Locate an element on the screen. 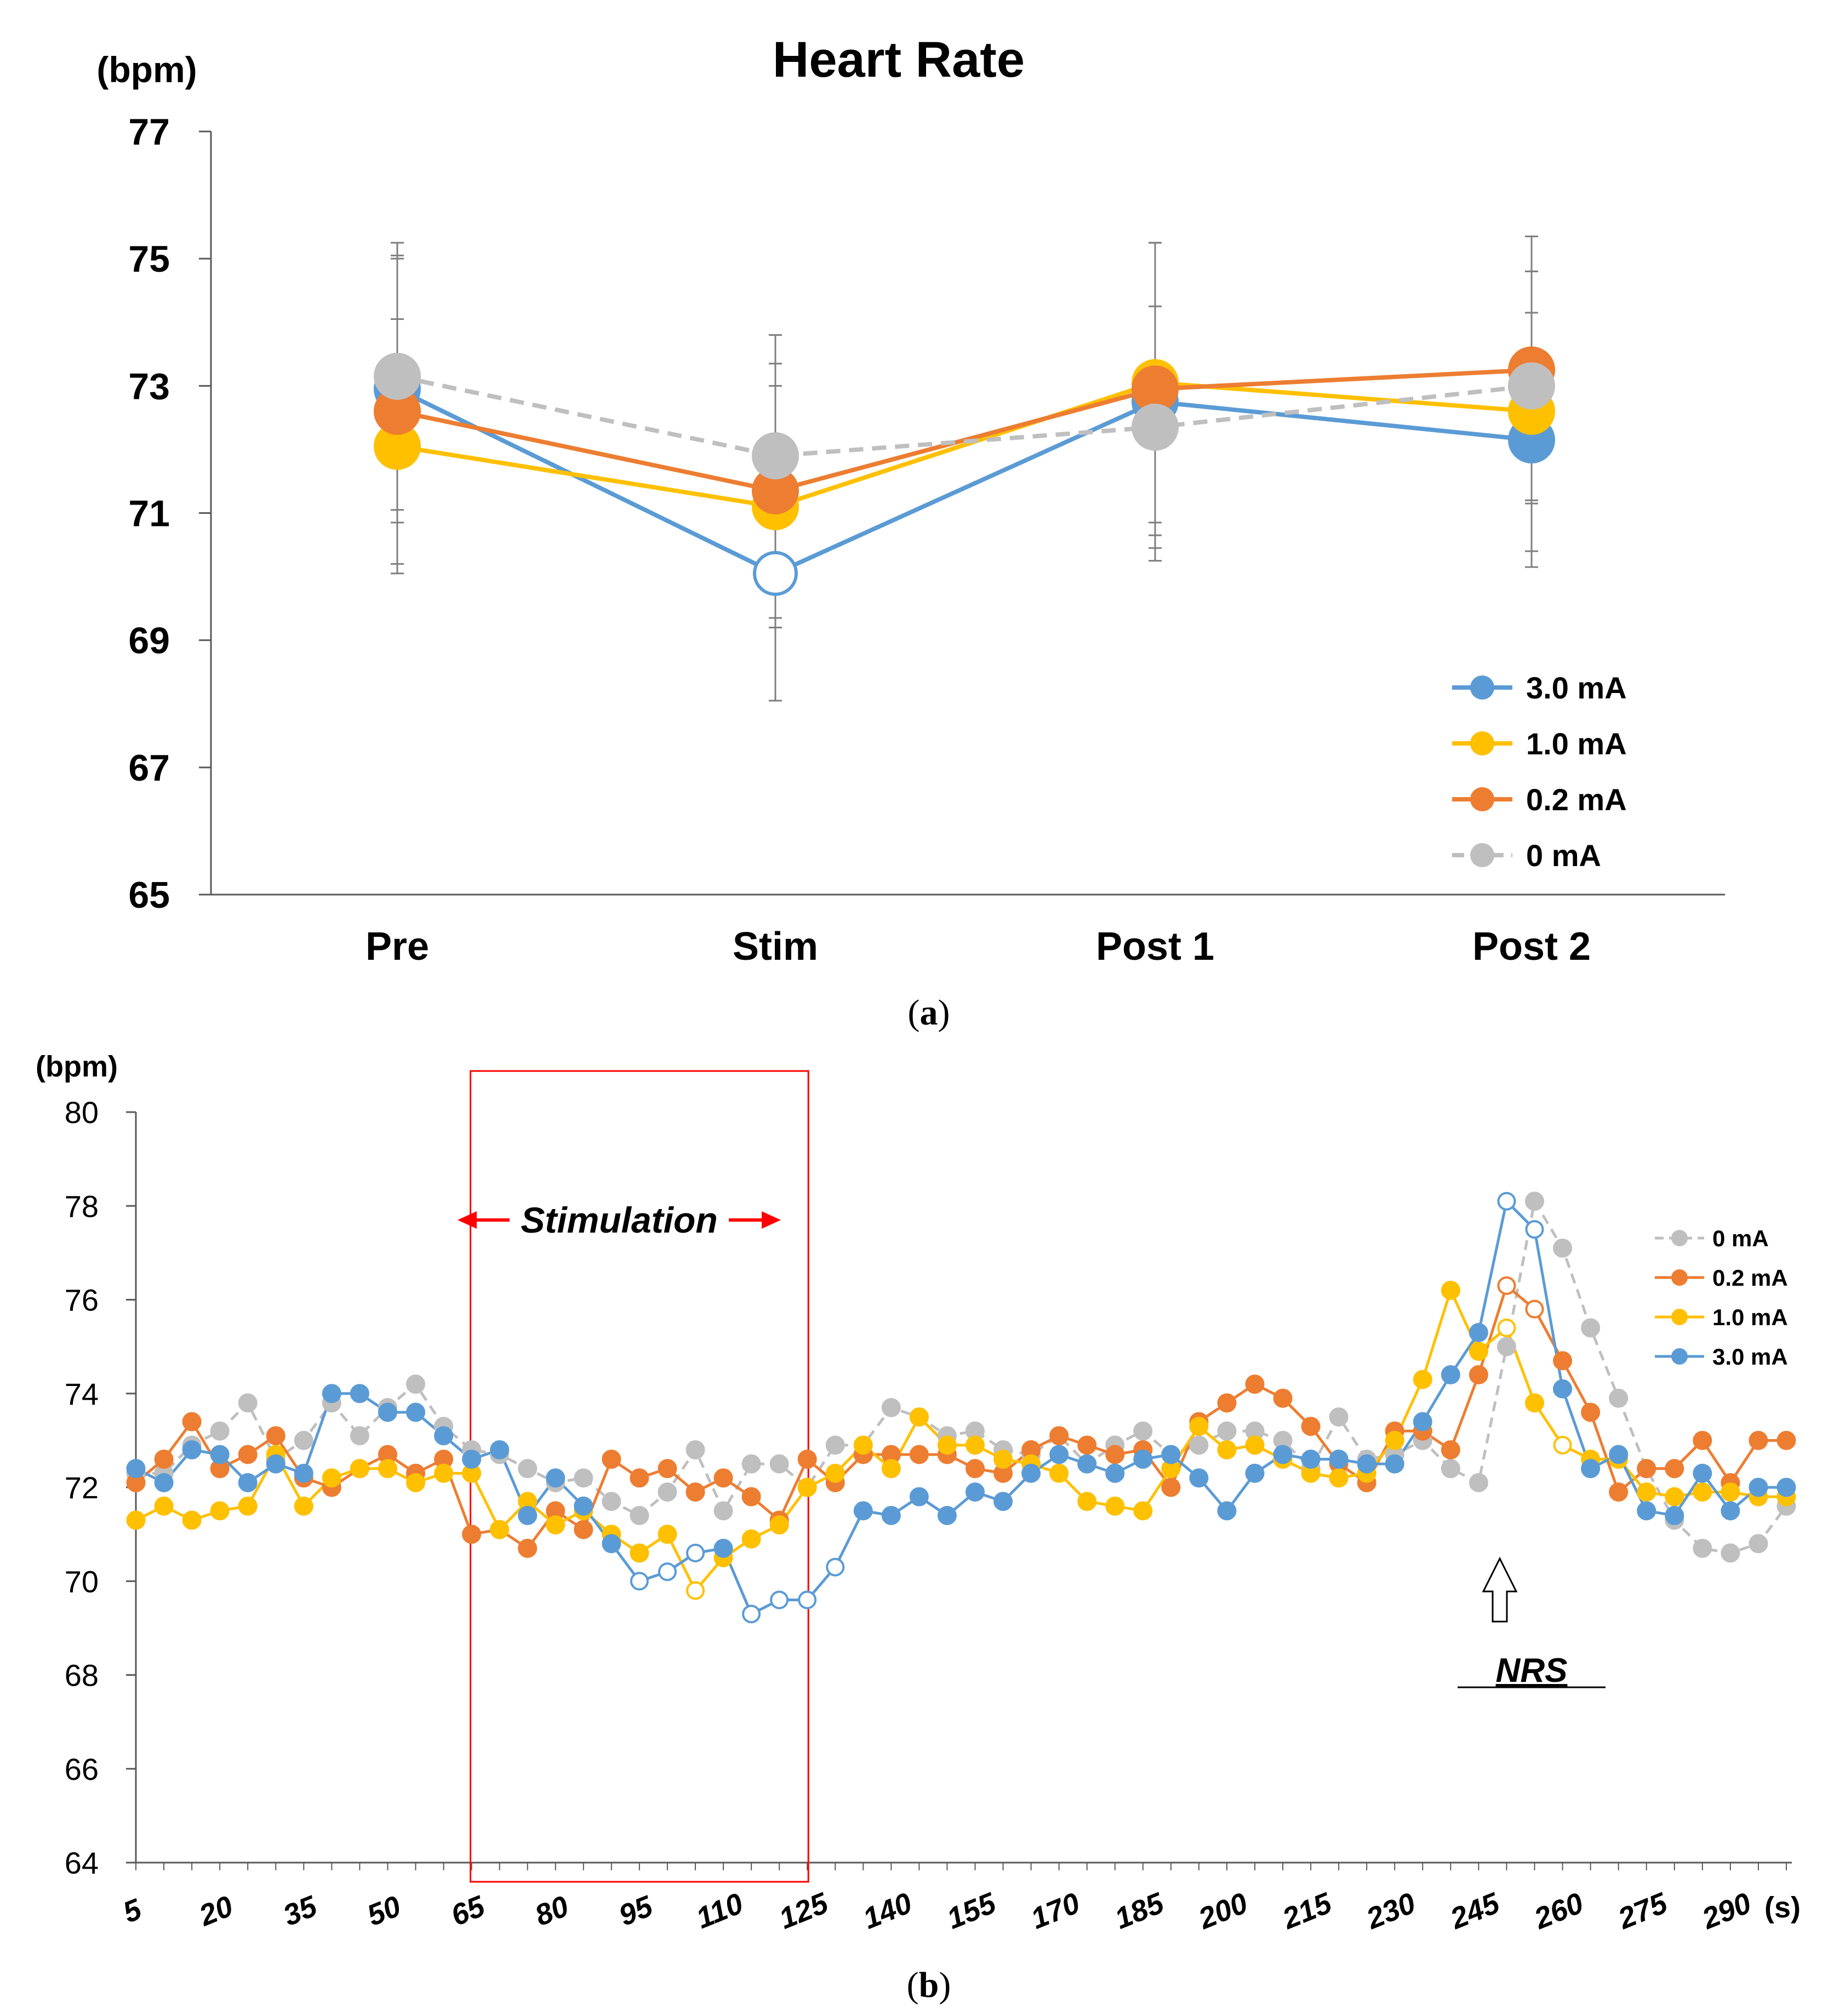 This screenshot has height=2016, width=1828. x-tick-label-b: 230 is located at coordinates (1391, 1911).